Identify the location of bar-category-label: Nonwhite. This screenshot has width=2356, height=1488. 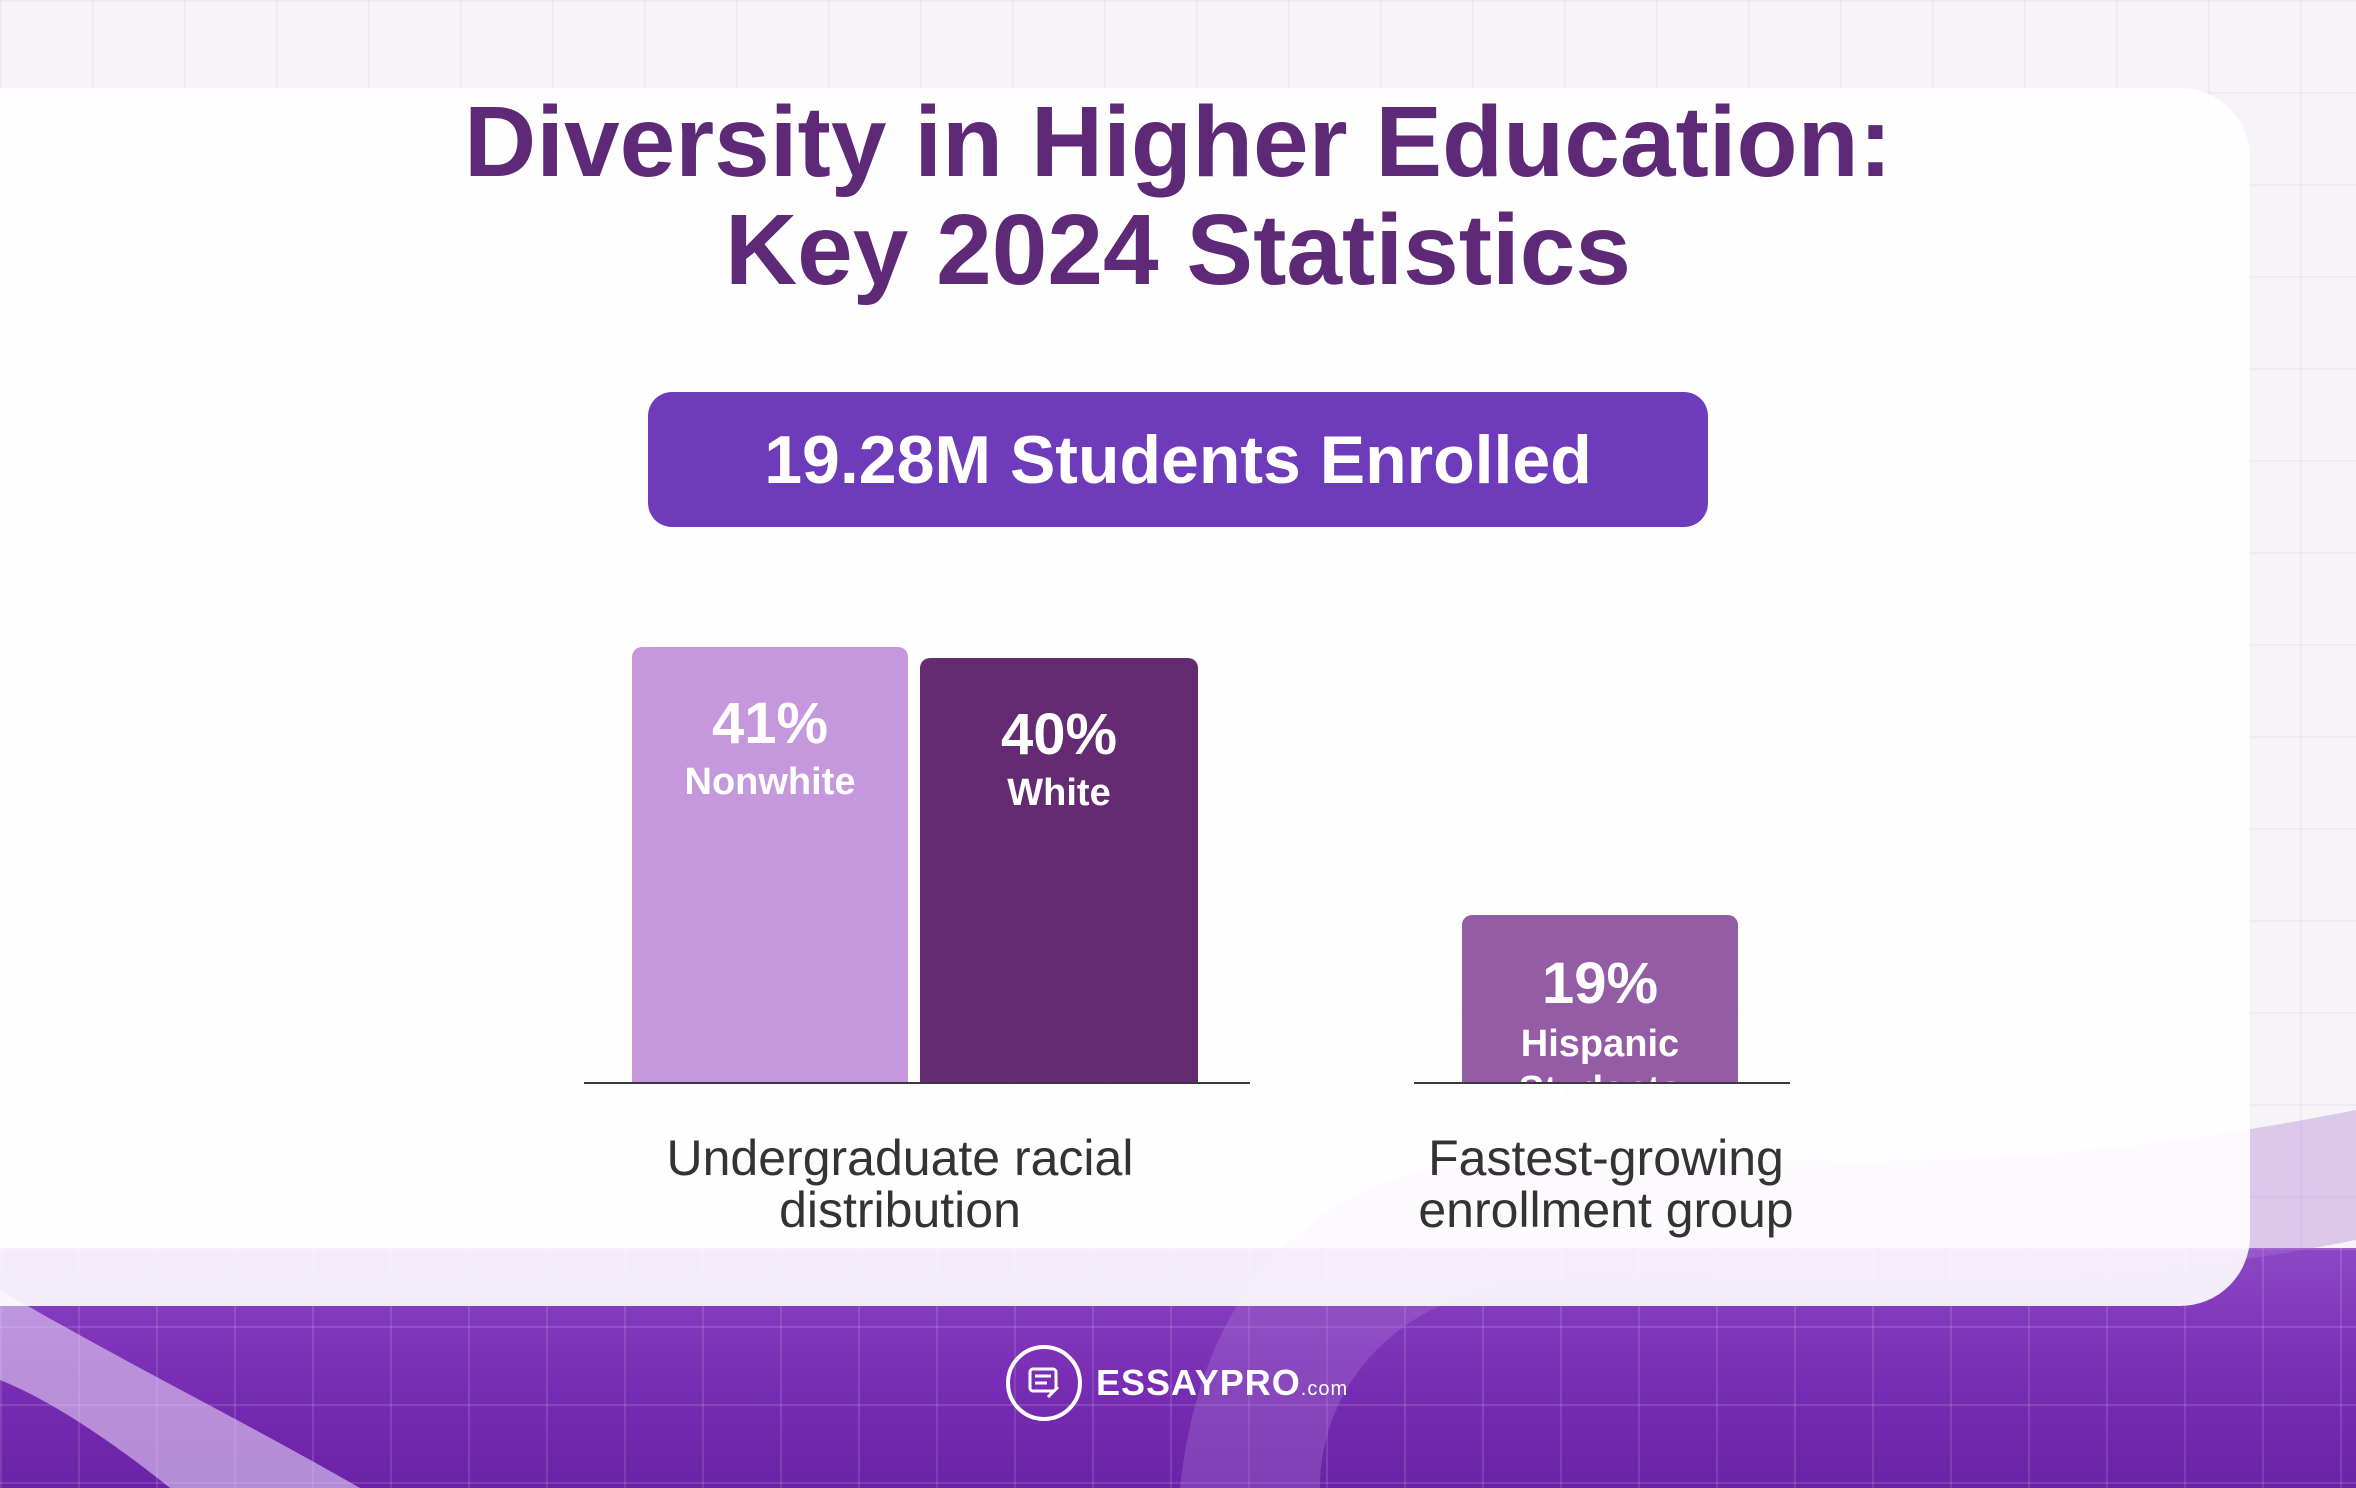
(770, 782).